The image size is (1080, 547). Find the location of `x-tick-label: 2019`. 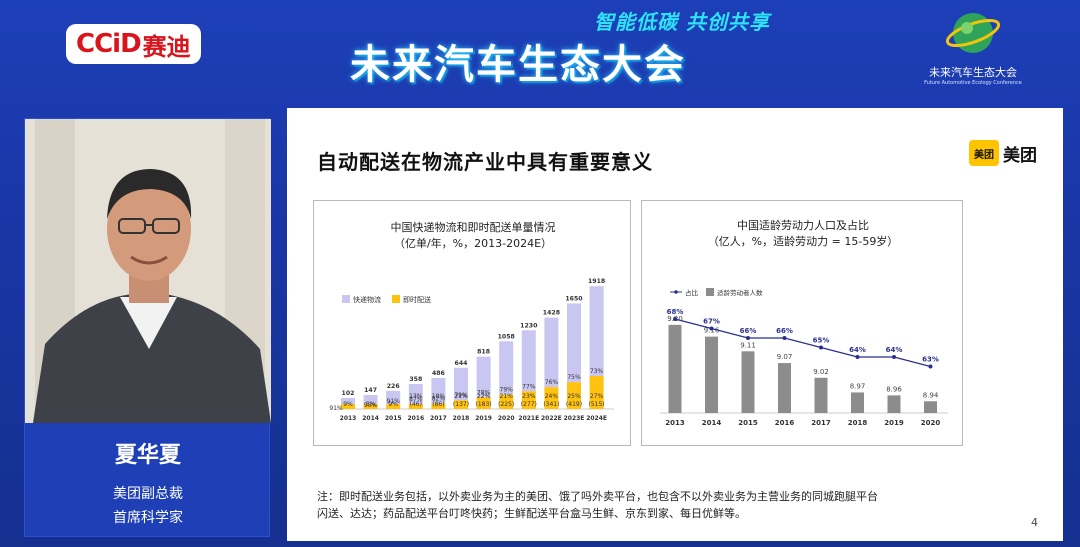

x-tick-label: 2019 is located at coordinates (483, 418).